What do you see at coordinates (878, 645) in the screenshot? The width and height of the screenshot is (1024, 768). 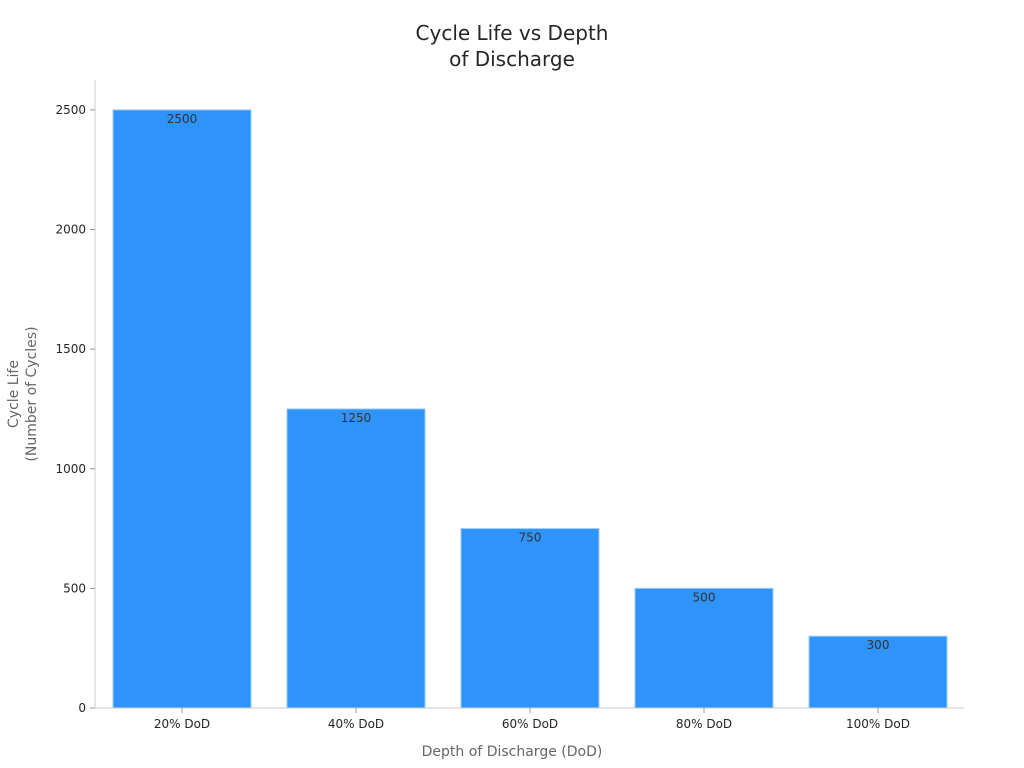 I see `data-label-5: 300` at bounding box center [878, 645].